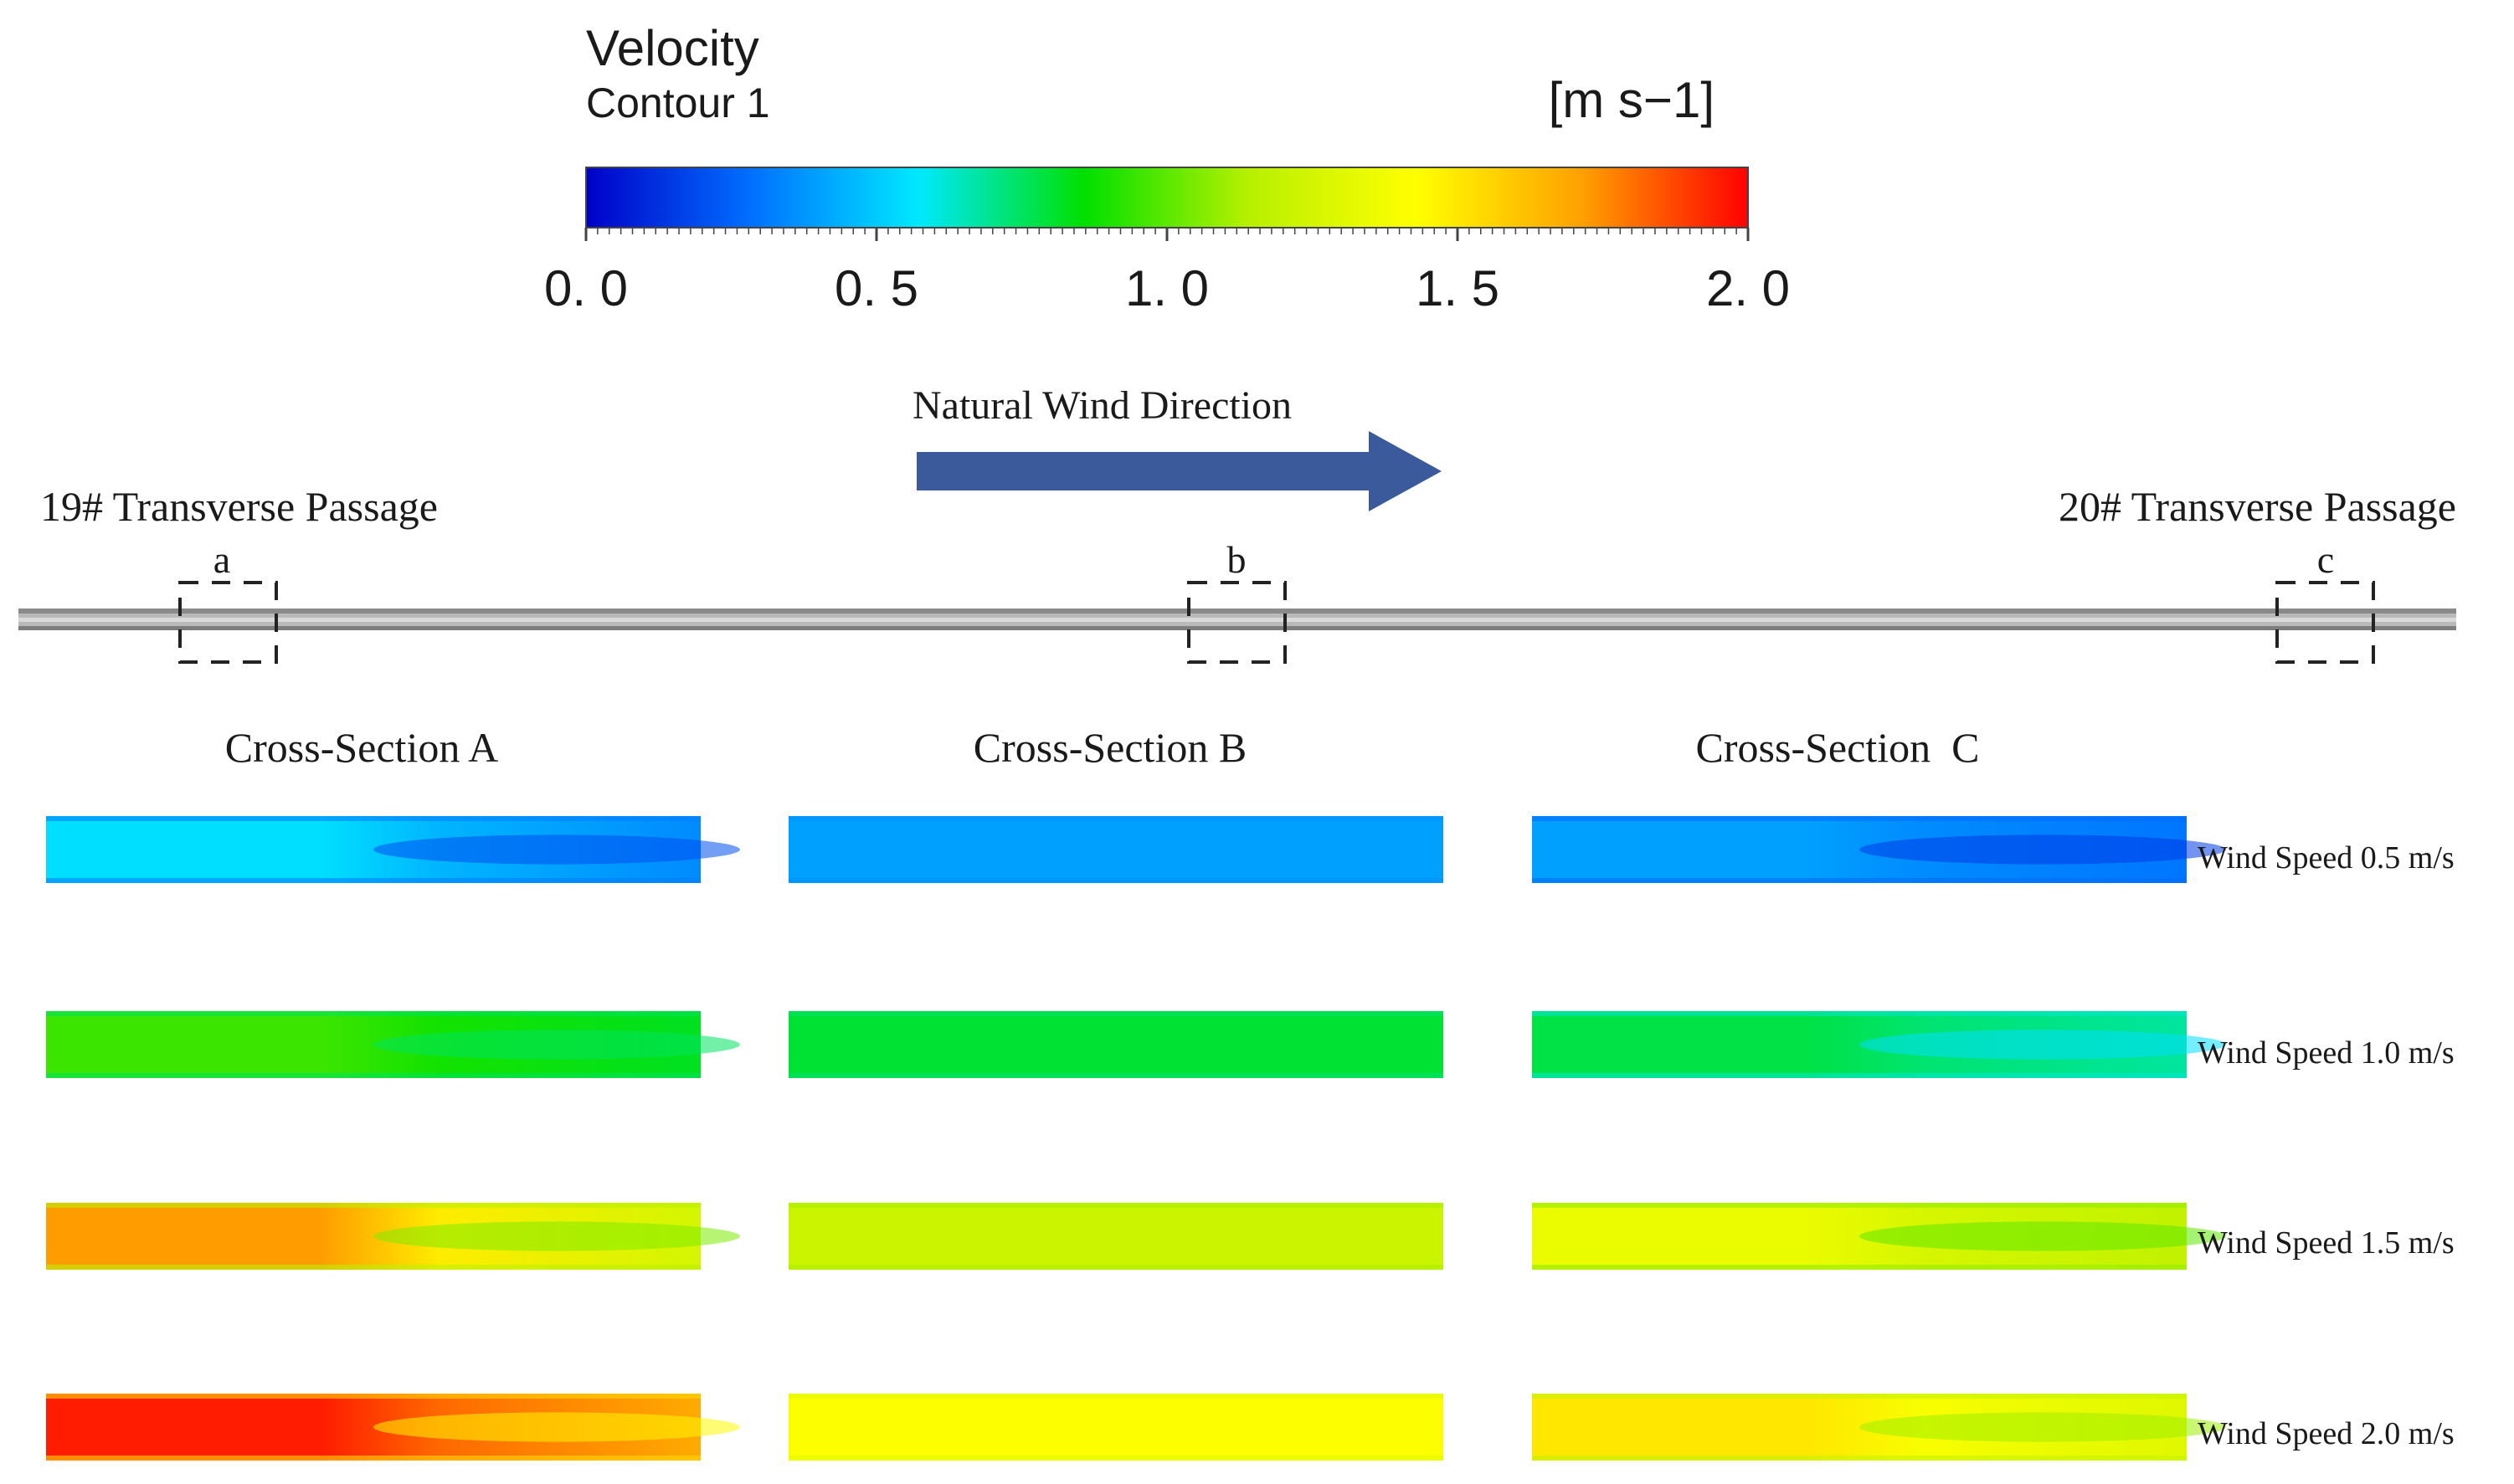 The height and width of the screenshot is (1484, 2514). Describe the element at coordinates (1457, 288) in the screenshot. I see `colorbar-tick-label: 1. 5` at that location.